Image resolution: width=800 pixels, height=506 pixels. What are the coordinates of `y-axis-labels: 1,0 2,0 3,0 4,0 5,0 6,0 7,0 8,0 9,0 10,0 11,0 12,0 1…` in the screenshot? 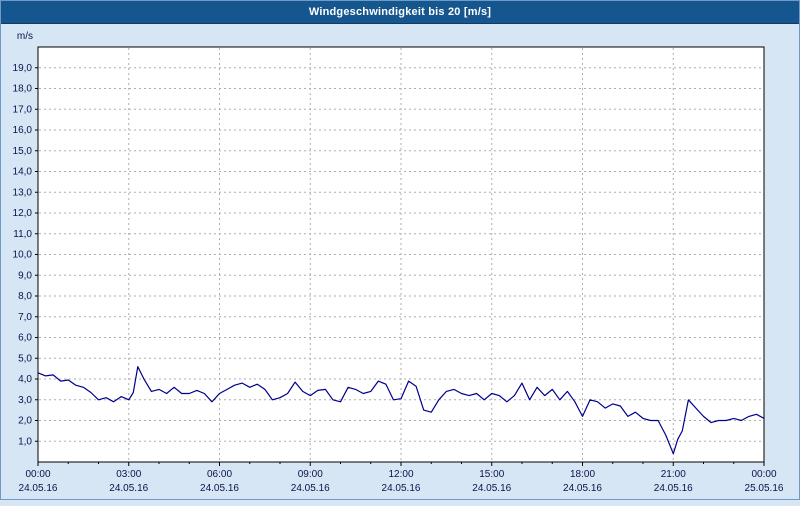 It's located at (23, 255).